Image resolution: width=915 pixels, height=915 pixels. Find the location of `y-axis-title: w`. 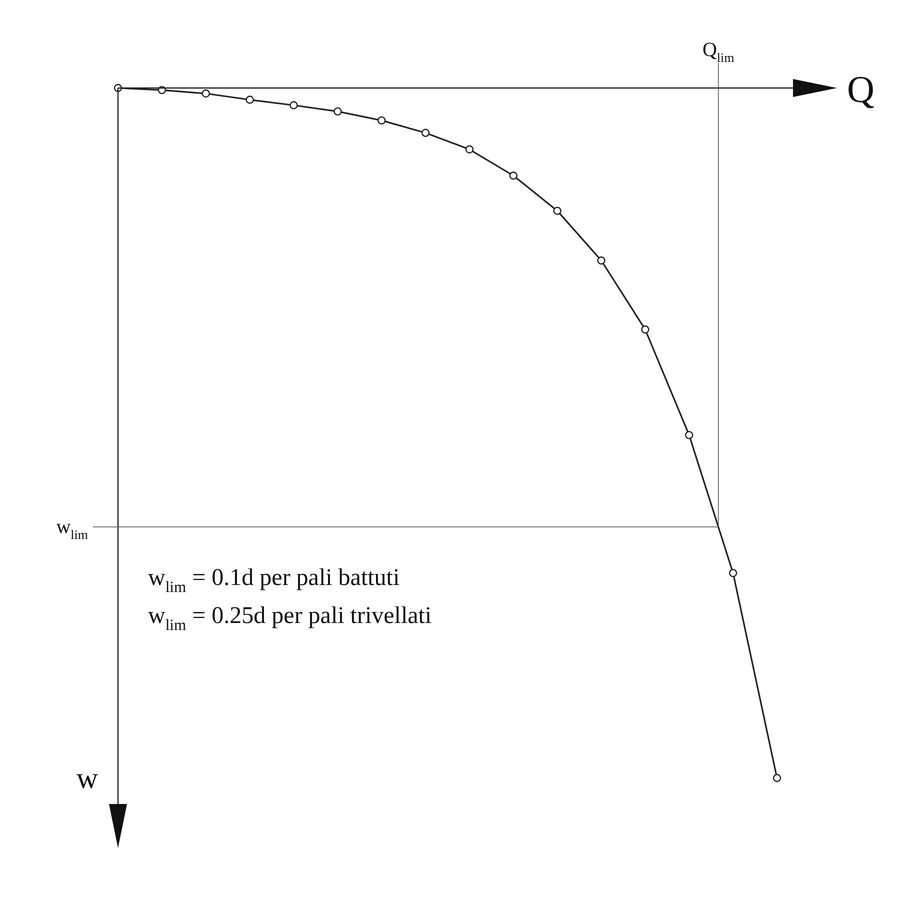

y-axis-title: w is located at coordinates (87, 778).